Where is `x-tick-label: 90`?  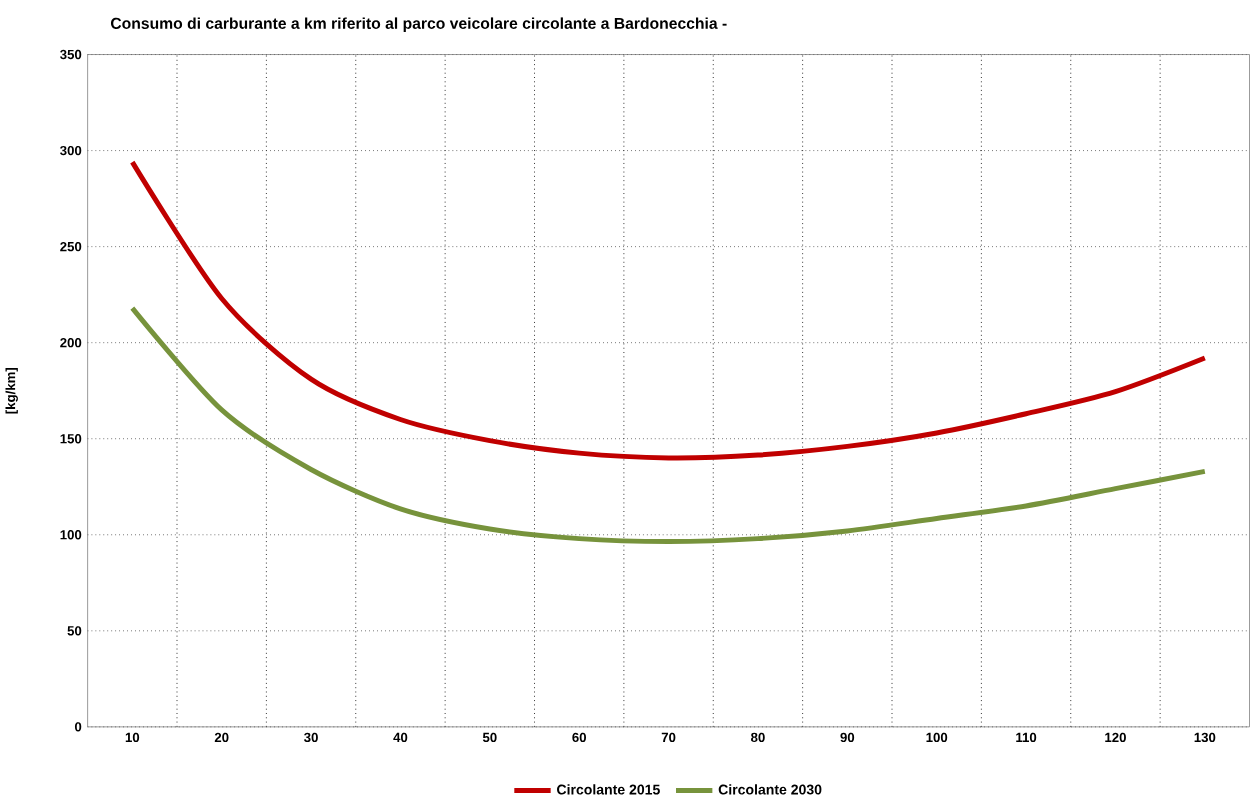
x-tick-label: 90 is located at coordinates (847, 737).